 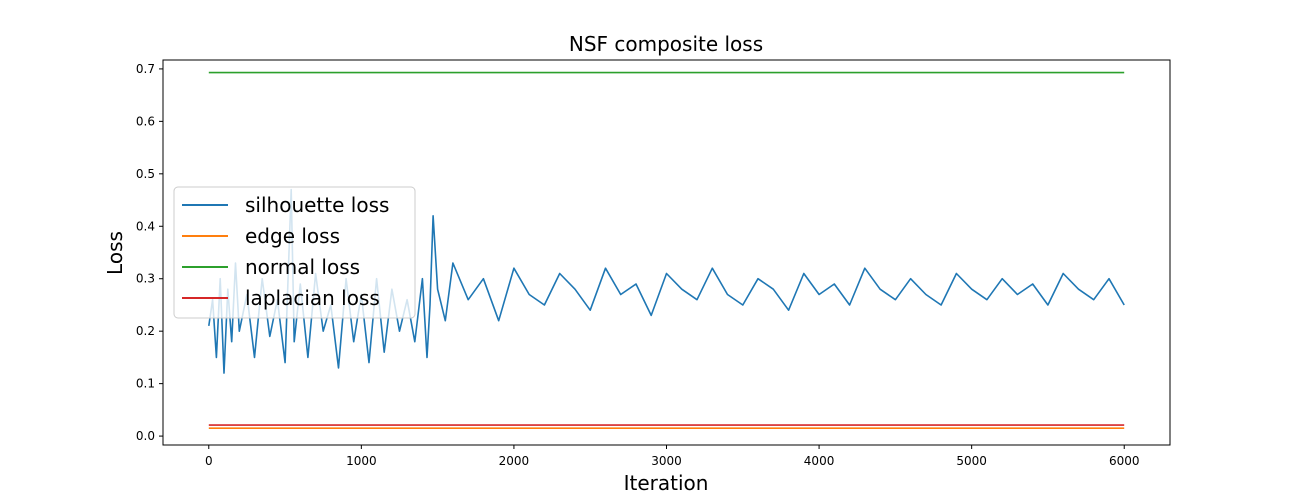 What do you see at coordinates (302, 267) in the screenshot?
I see `legend-label: normal loss` at bounding box center [302, 267].